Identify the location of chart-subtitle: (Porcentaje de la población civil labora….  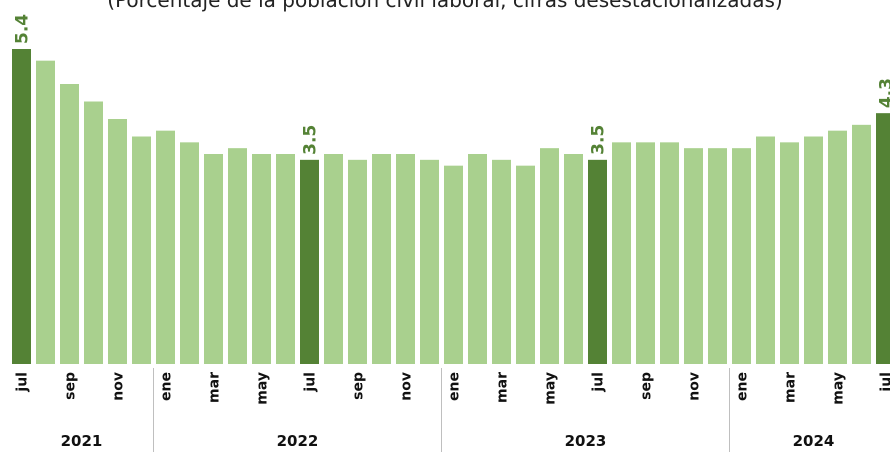
(445, 6).